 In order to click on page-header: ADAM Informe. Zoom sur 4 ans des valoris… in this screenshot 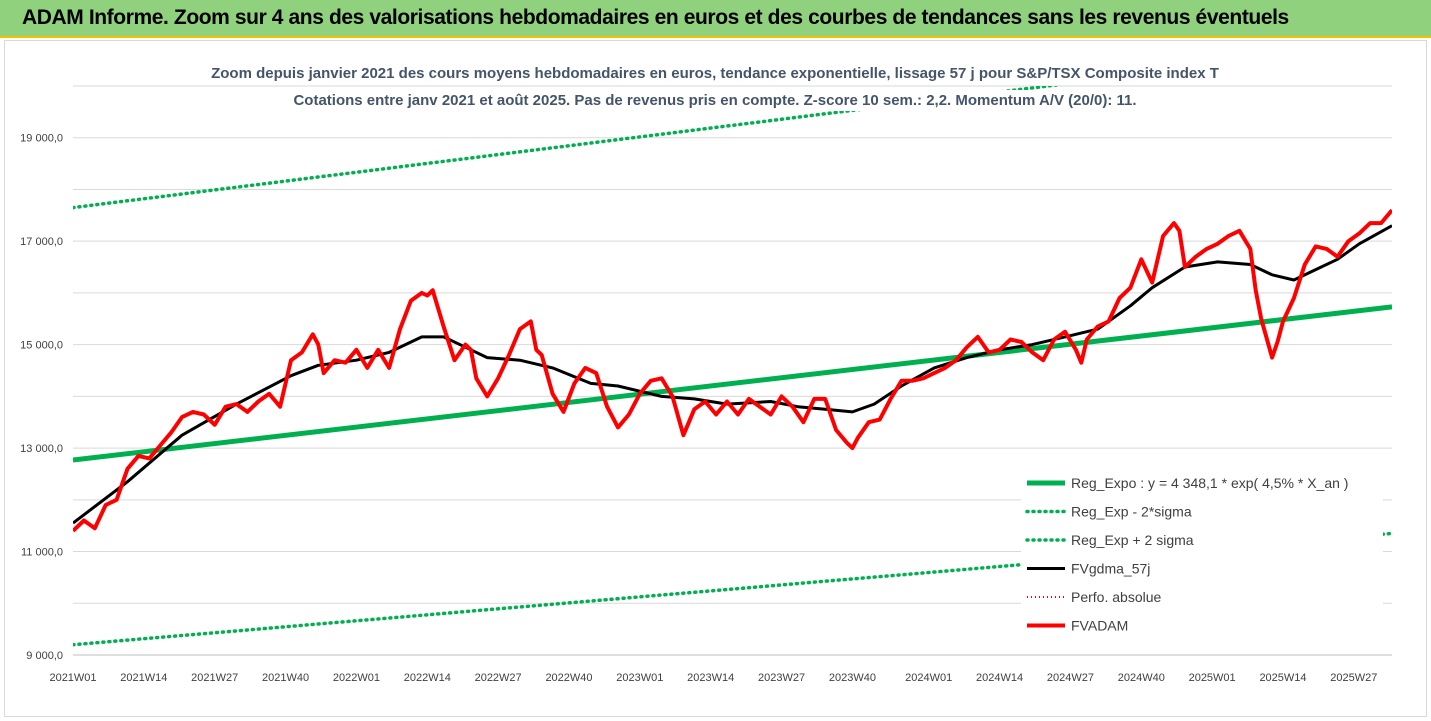, I will do `click(715, 19)`.